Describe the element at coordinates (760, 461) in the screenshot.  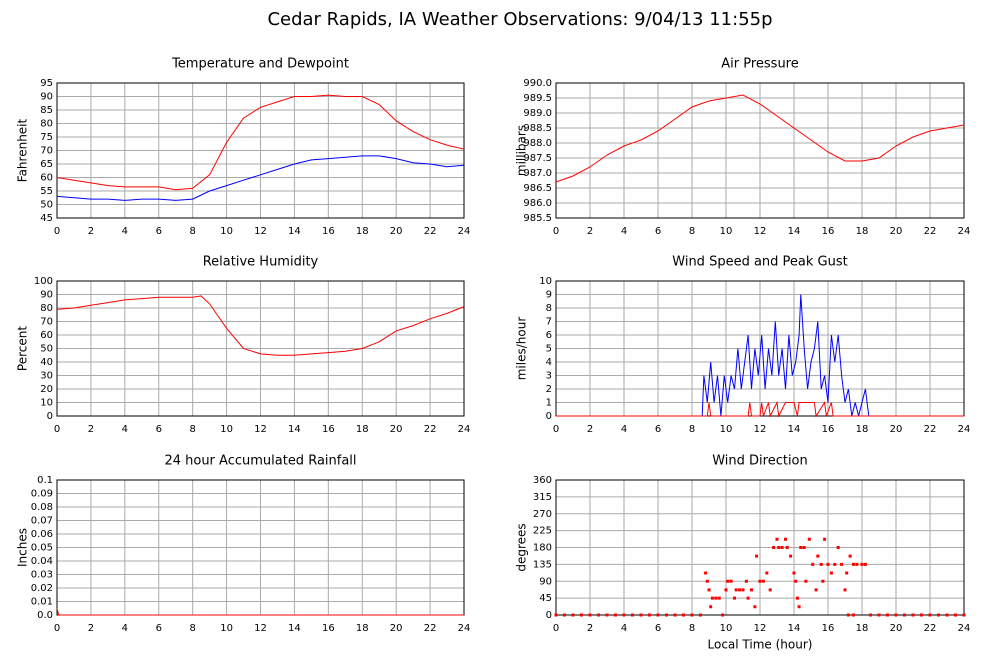
I see `panel-title: Wind Direction` at that location.